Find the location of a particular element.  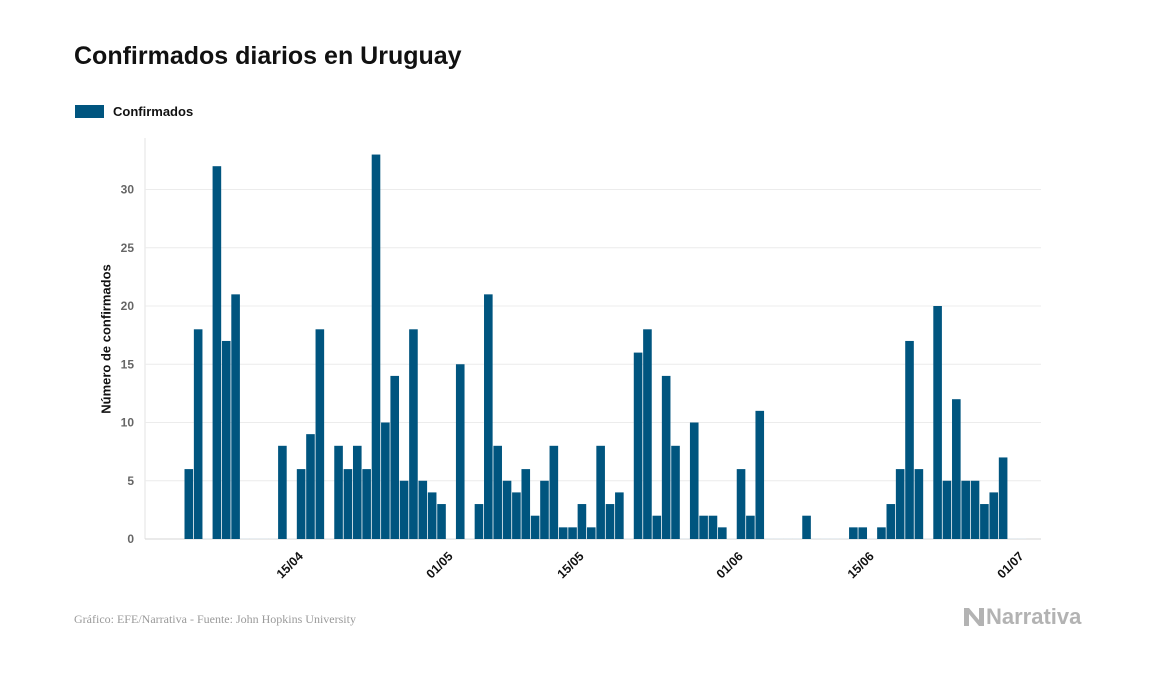

brand-name: Narrativa is located at coordinates (1034, 616).